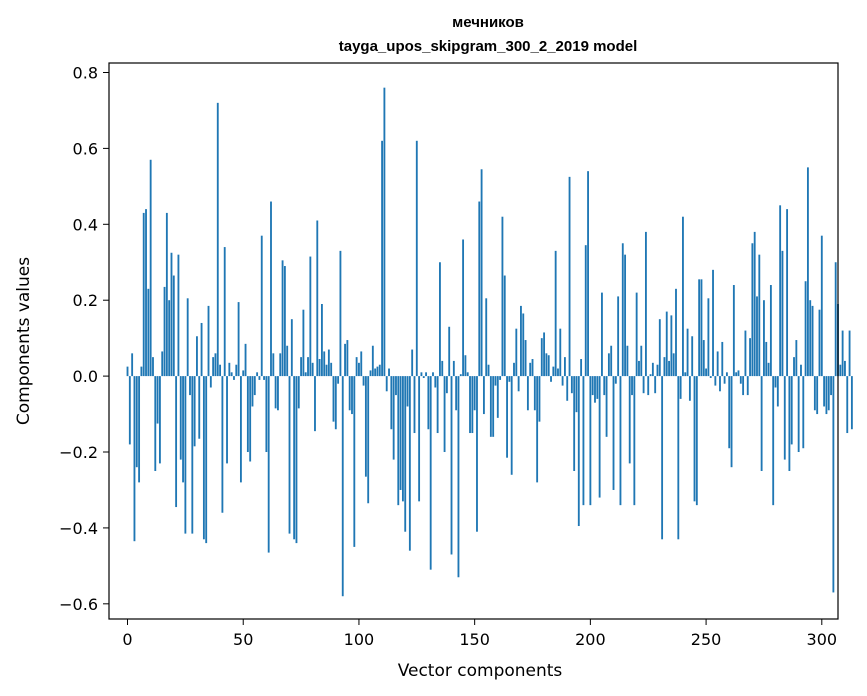 Image resolution: width=867 pixels, height=696 pixels. Describe the element at coordinates (78, 528) in the screenshot. I see `y-tick-label: −0.4` at that location.